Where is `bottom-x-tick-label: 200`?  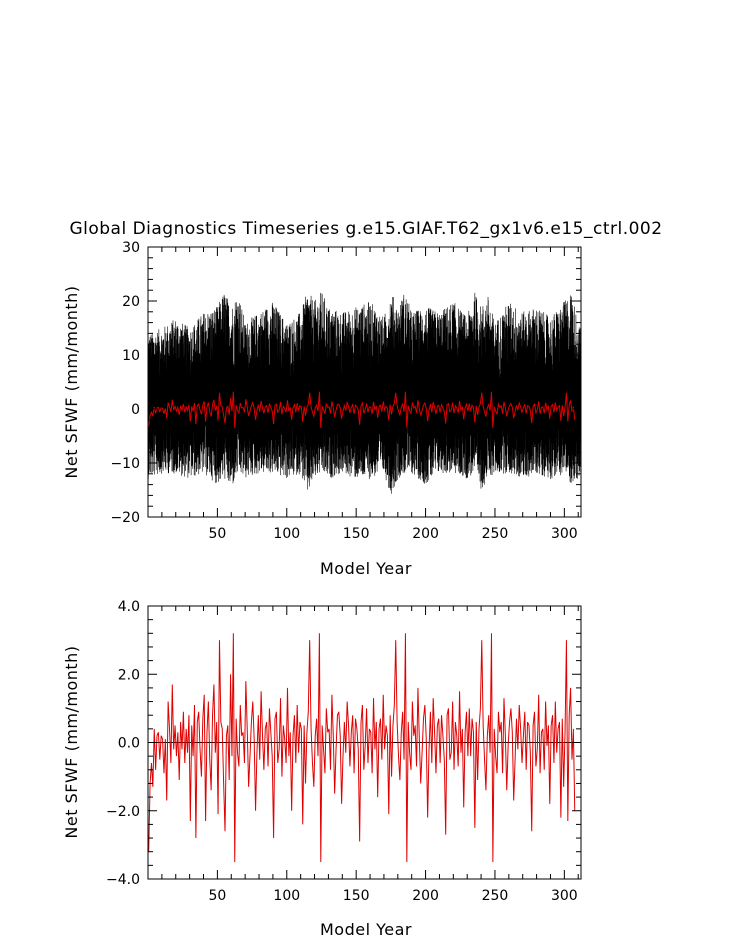
bottom-x-tick-label: 200 is located at coordinates (425, 896).